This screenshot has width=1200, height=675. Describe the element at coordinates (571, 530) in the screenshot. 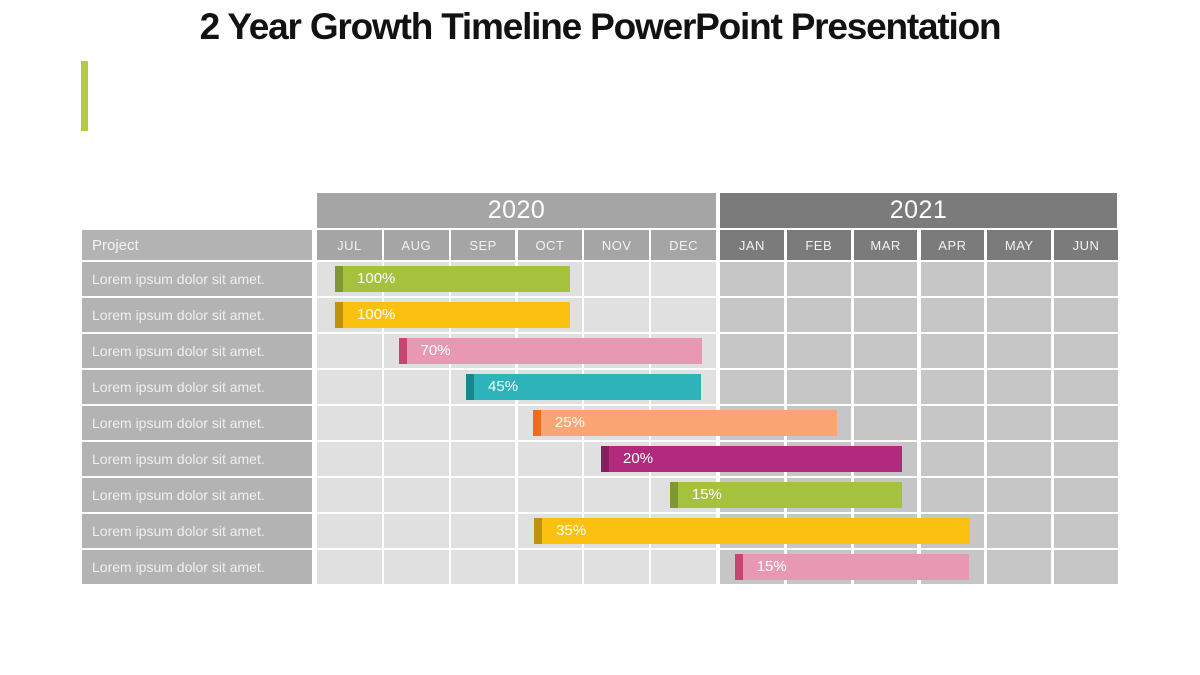

I see `task-progress-label: 35%` at that location.